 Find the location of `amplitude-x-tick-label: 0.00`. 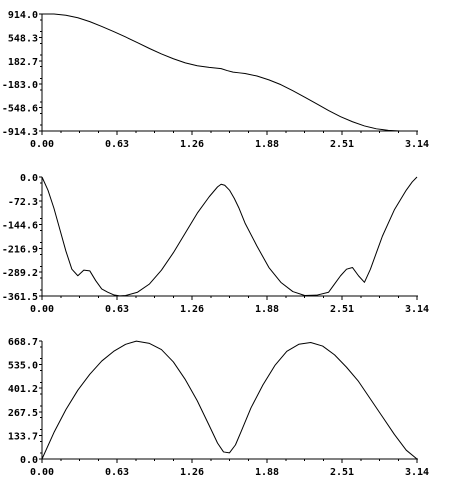

amplitude-x-tick-label: 0.00 is located at coordinates (42, 472).